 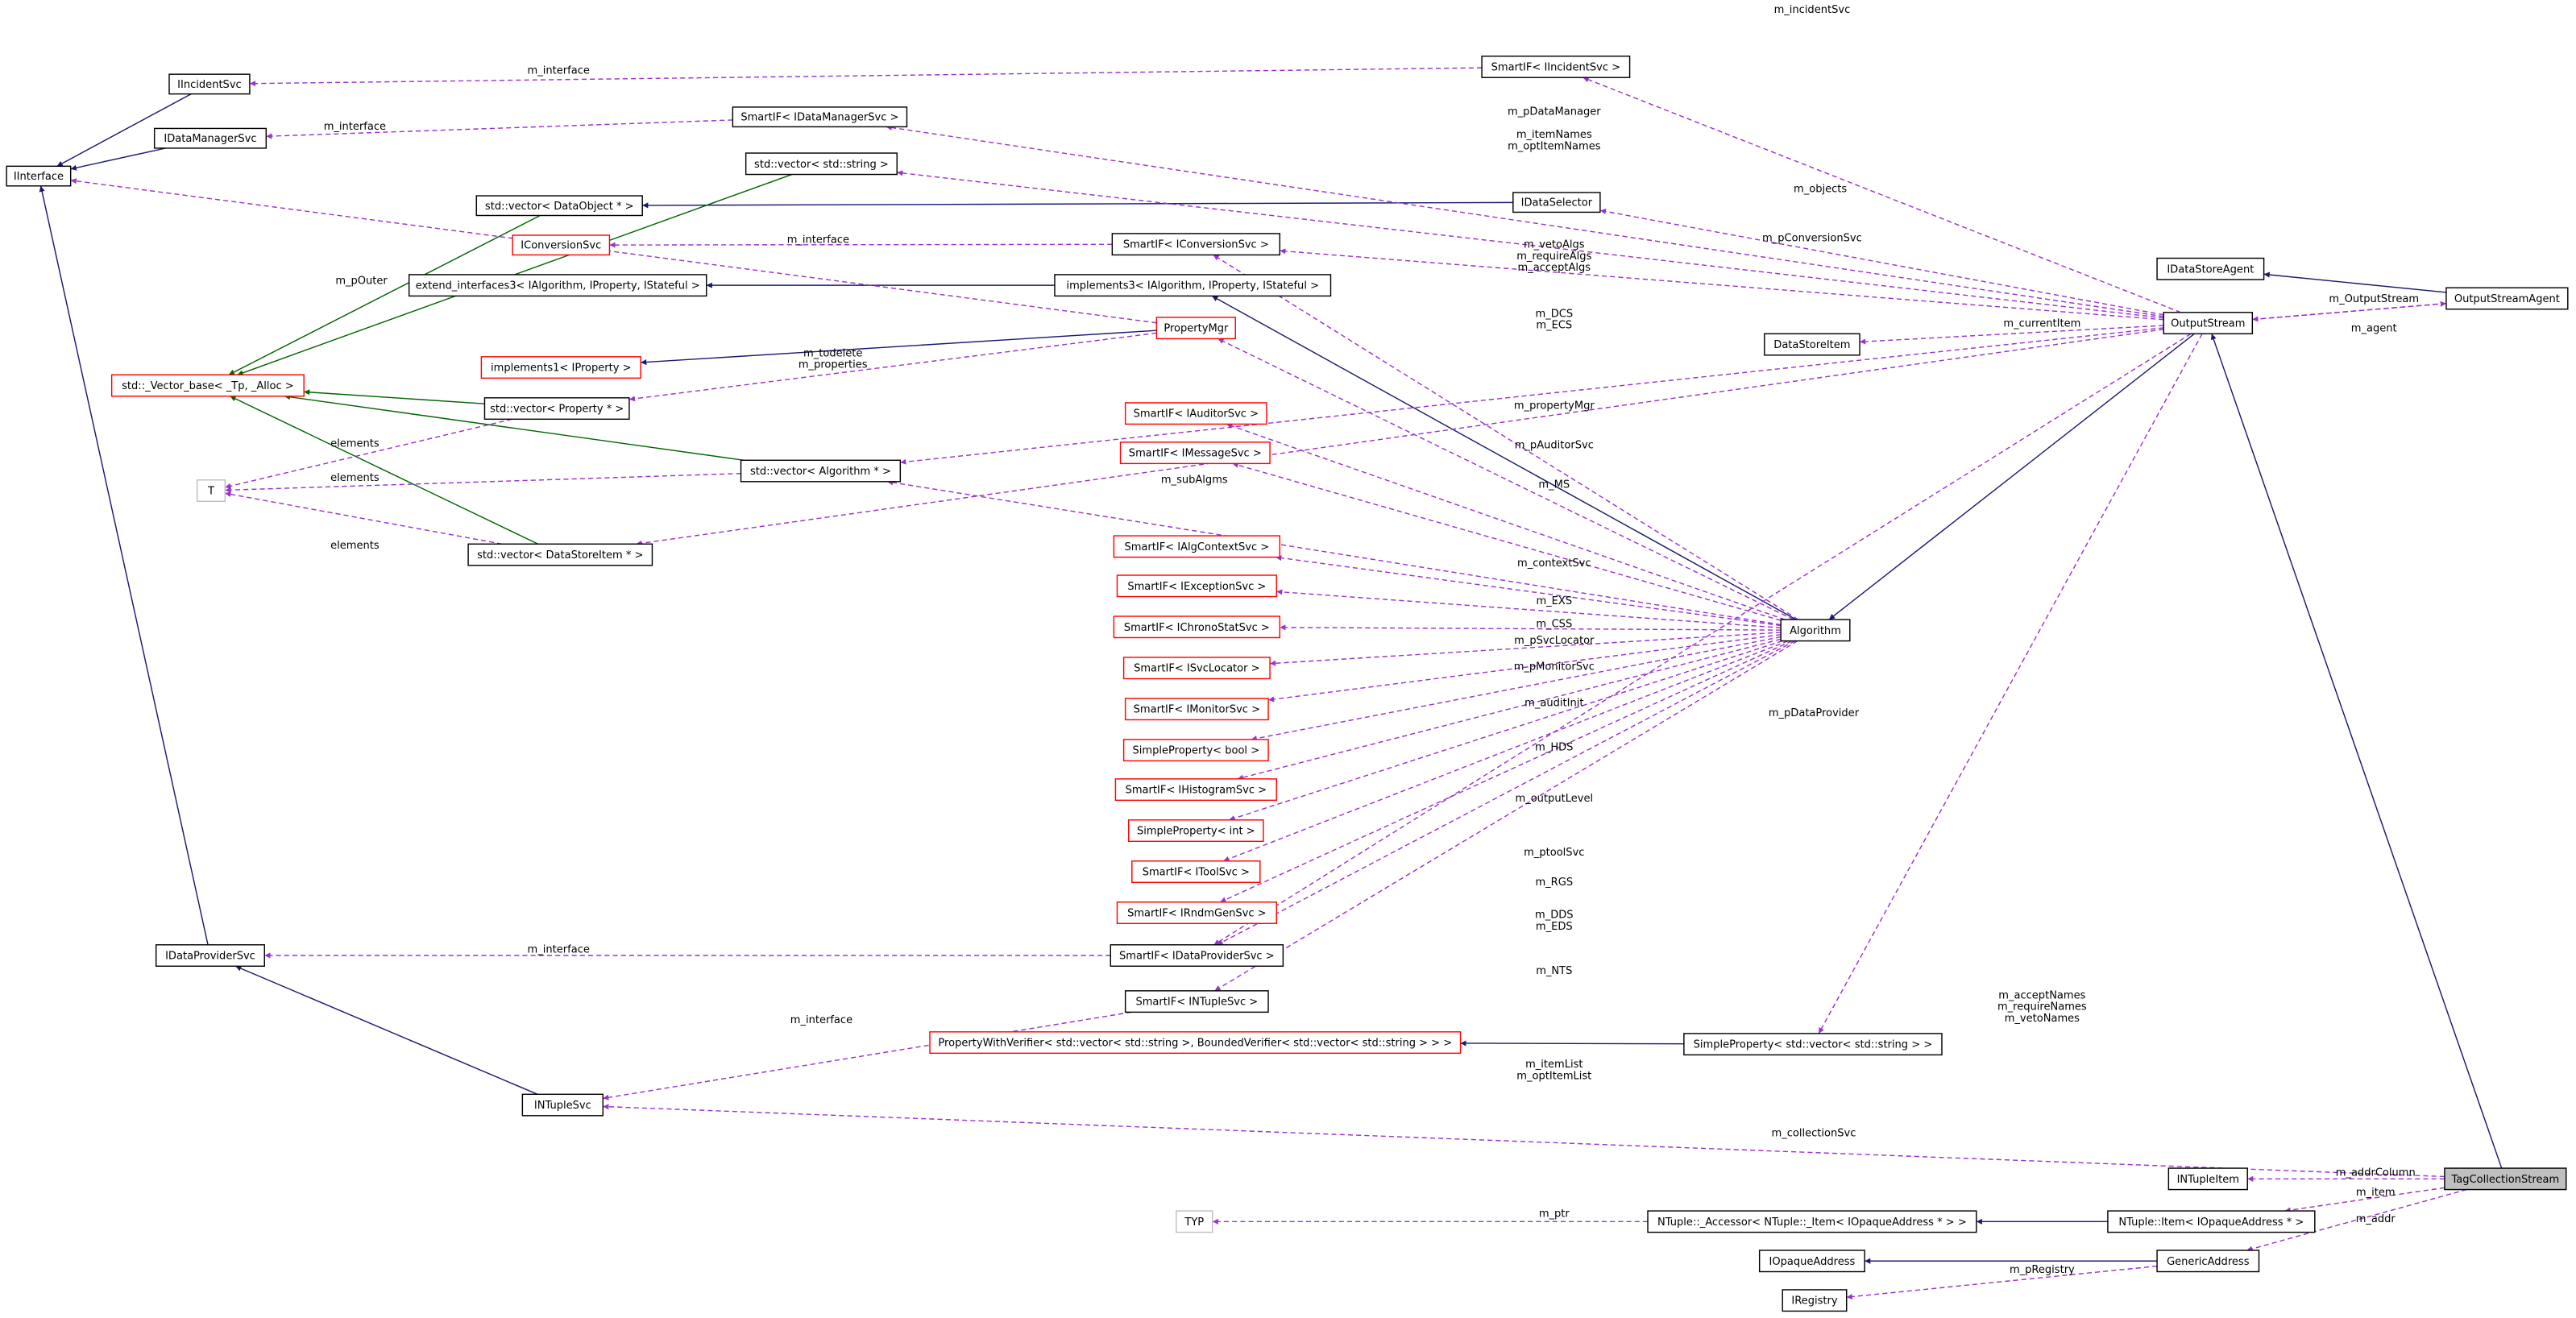 What do you see at coordinates (1814, 1134) in the screenshot?
I see `edge-label: m_collectionSvc` at bounding box center [1814, 1134].